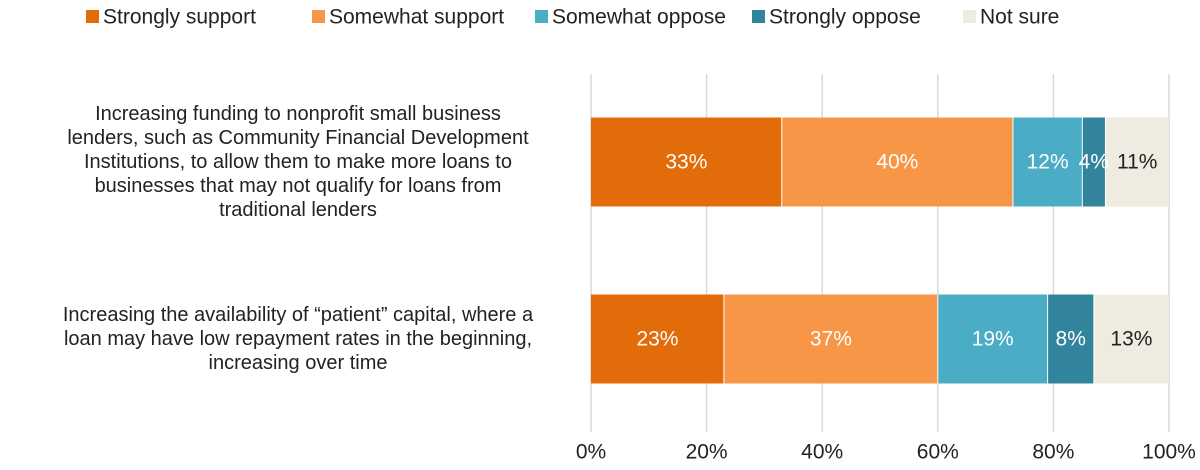  I want to click on legend-label-4: Strongly oppose, so click(845, 17).